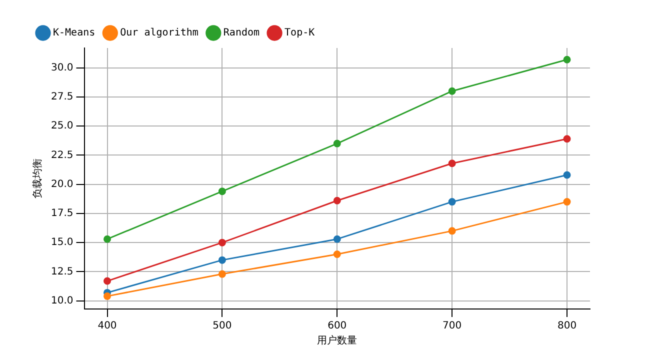  I want to click on y-tick-label: 20.0, so click(62, 184).